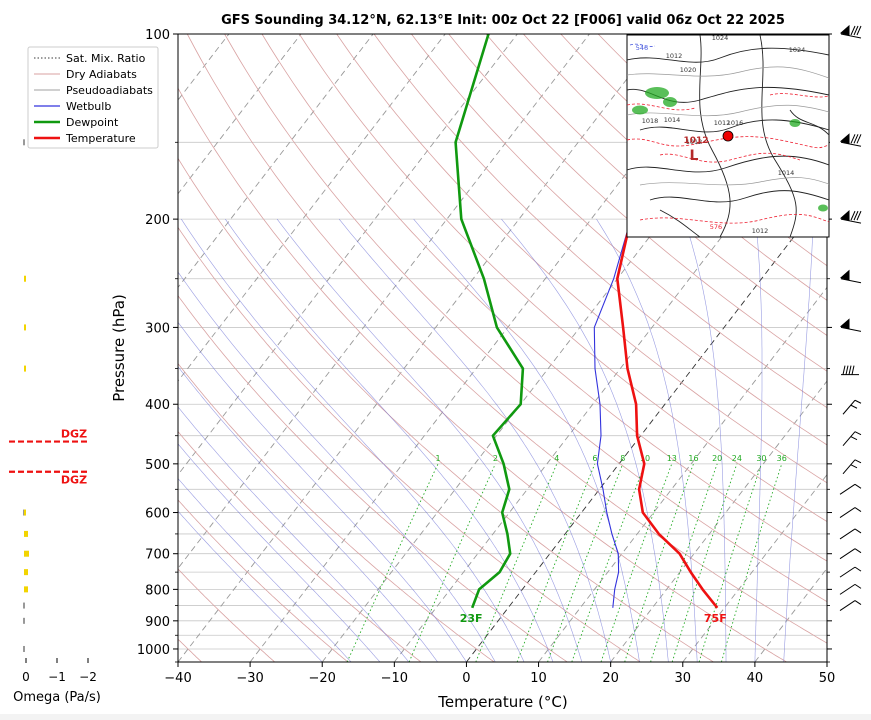 Image resolution: width=871 pixels, height=720 pixels. What do you see at coordinates (716, 227) in the screenshot?
I see `map-isobar-label: 576` at bounding box center [716, 227].